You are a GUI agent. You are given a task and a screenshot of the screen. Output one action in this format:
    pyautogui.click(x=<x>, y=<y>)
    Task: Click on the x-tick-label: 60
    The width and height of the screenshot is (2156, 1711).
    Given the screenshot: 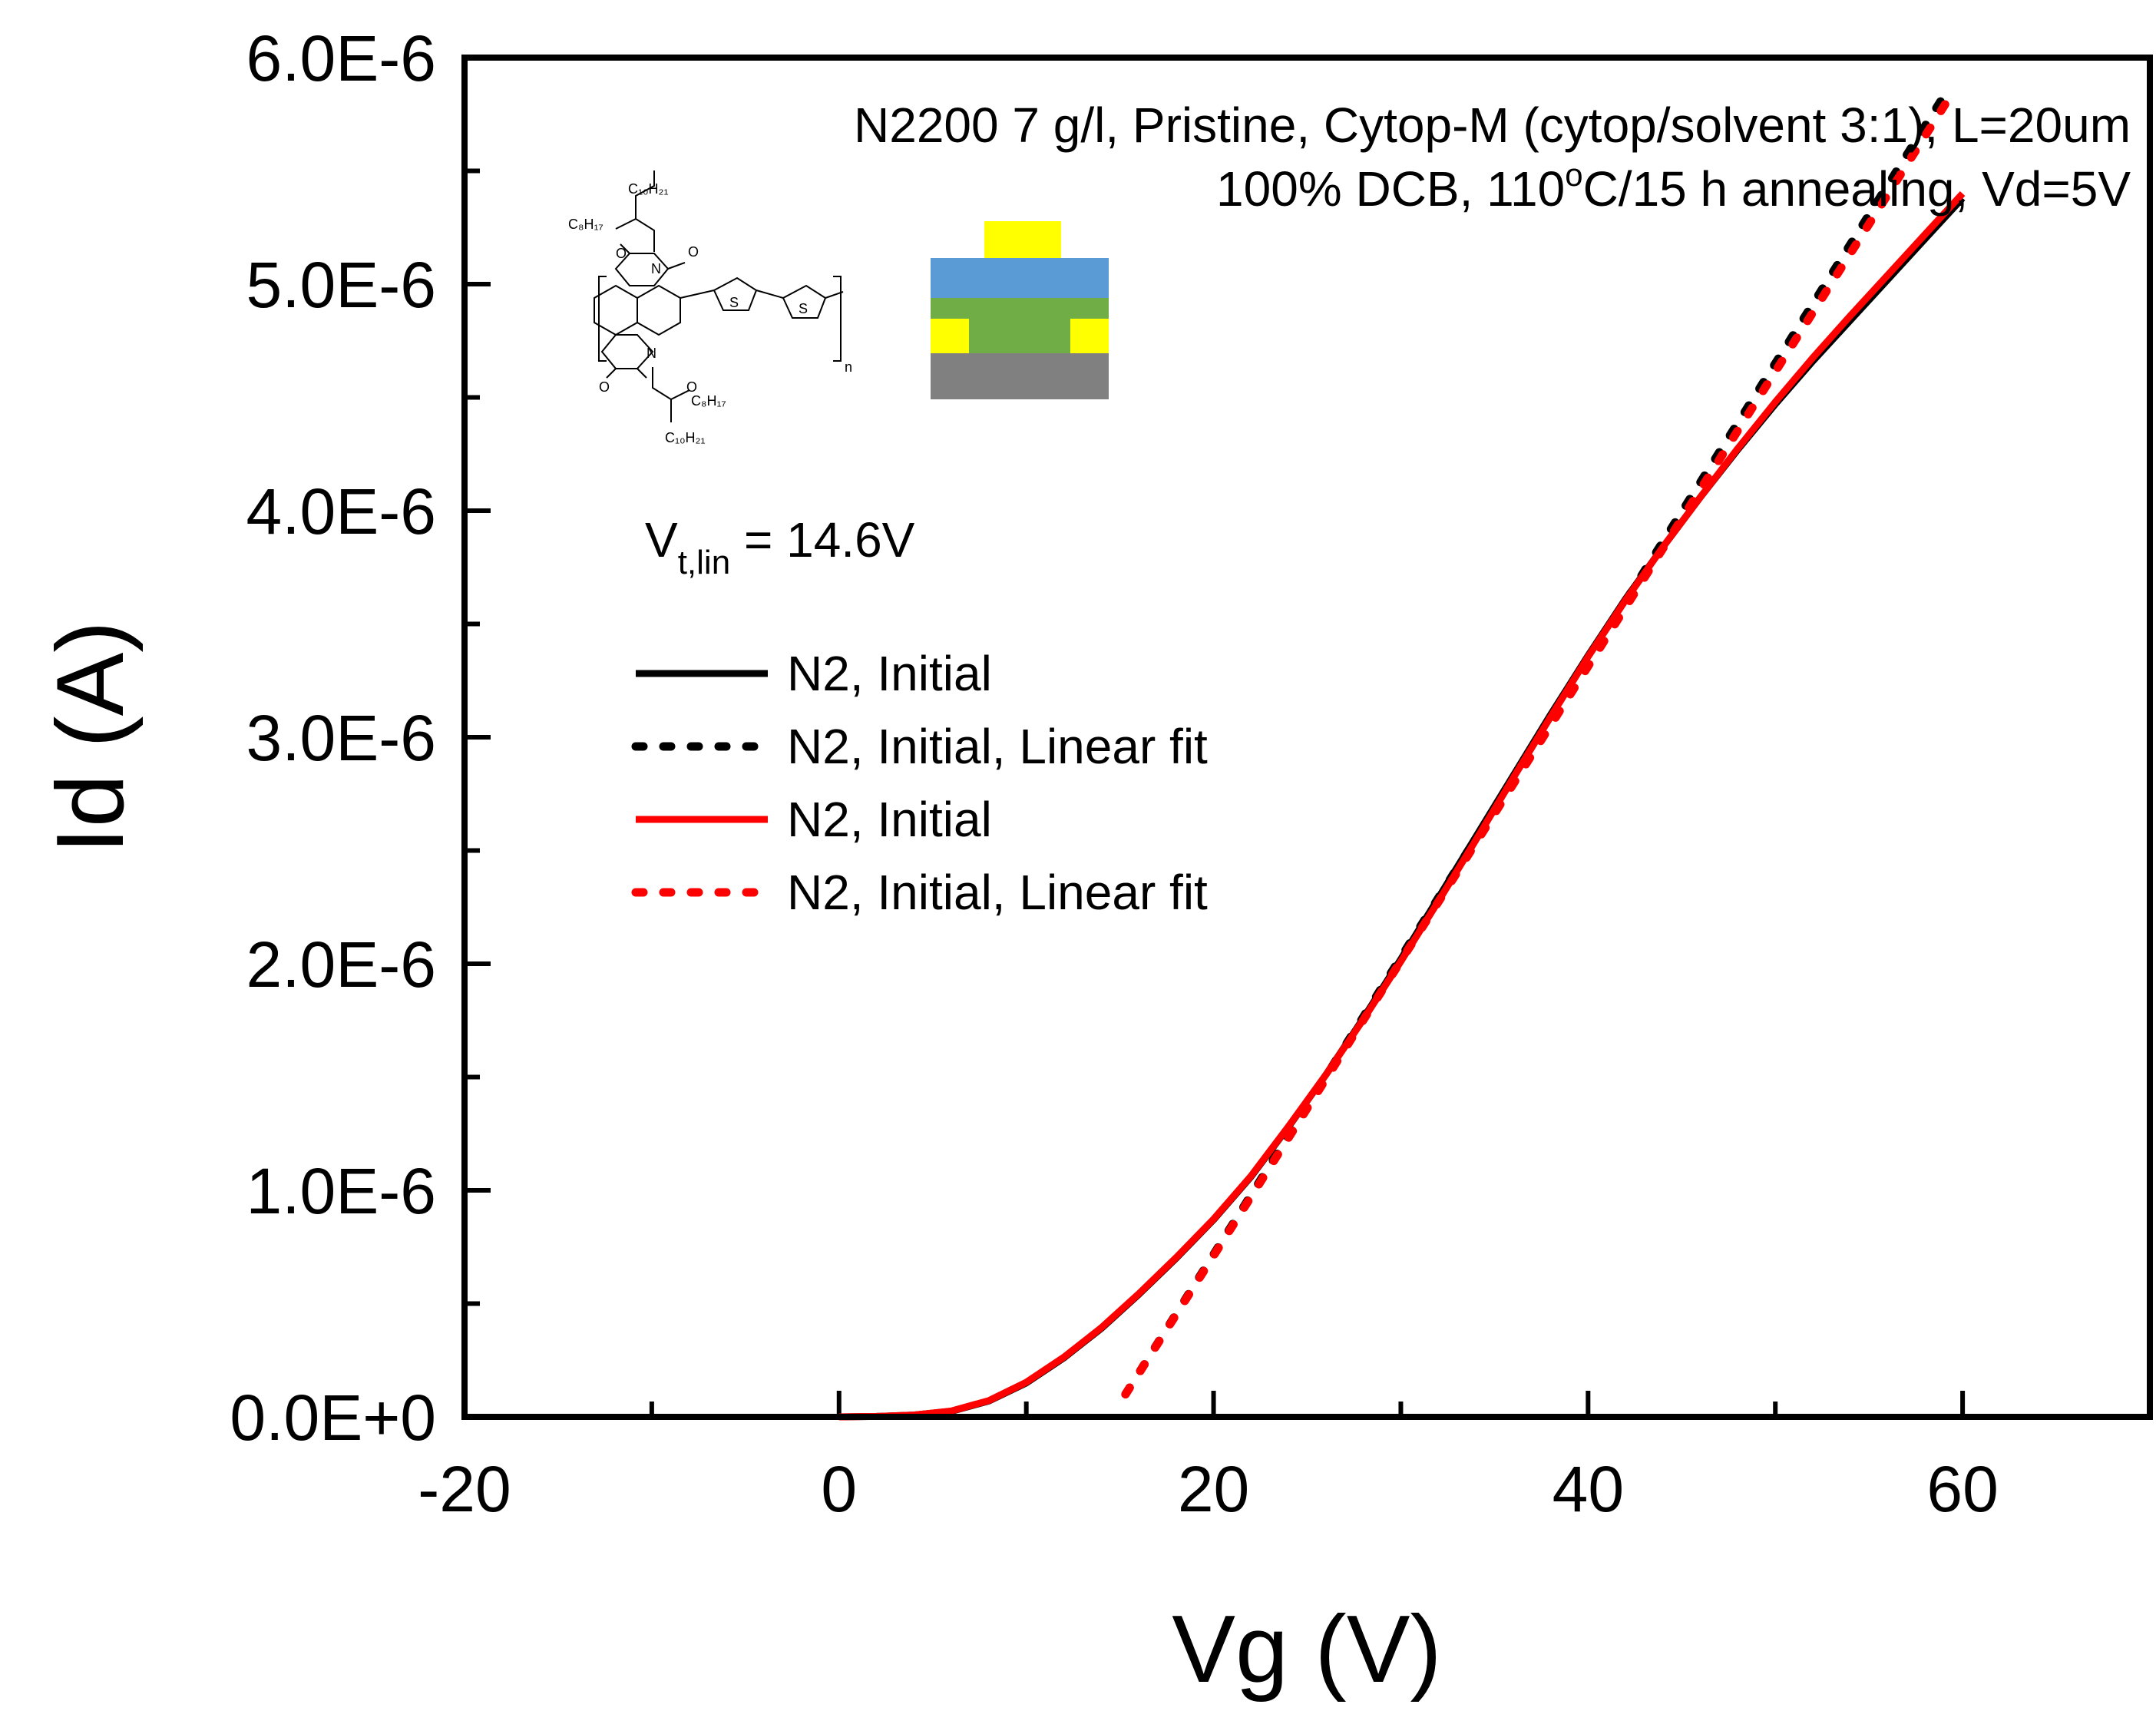 What is the action you would take?
    pyautogui.click(x=1962, y=1489)
    